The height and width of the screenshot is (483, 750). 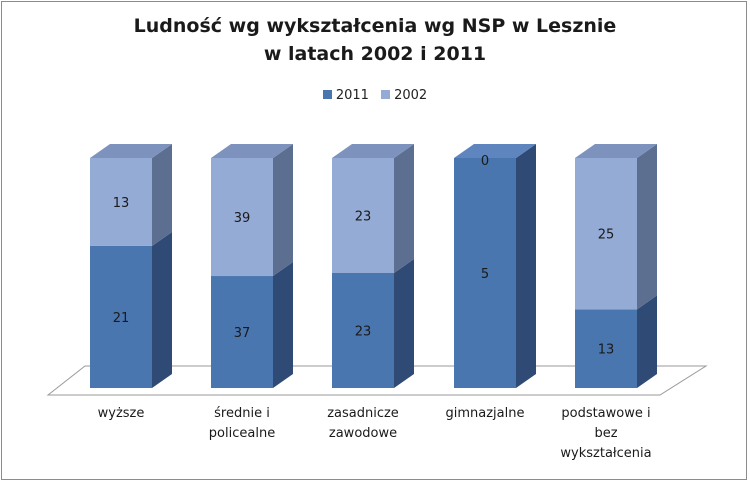 What do you see at coordinates (375, 95) in the screenshot?
I see `legend: 2011 2002` at bounding box center [375, 95].